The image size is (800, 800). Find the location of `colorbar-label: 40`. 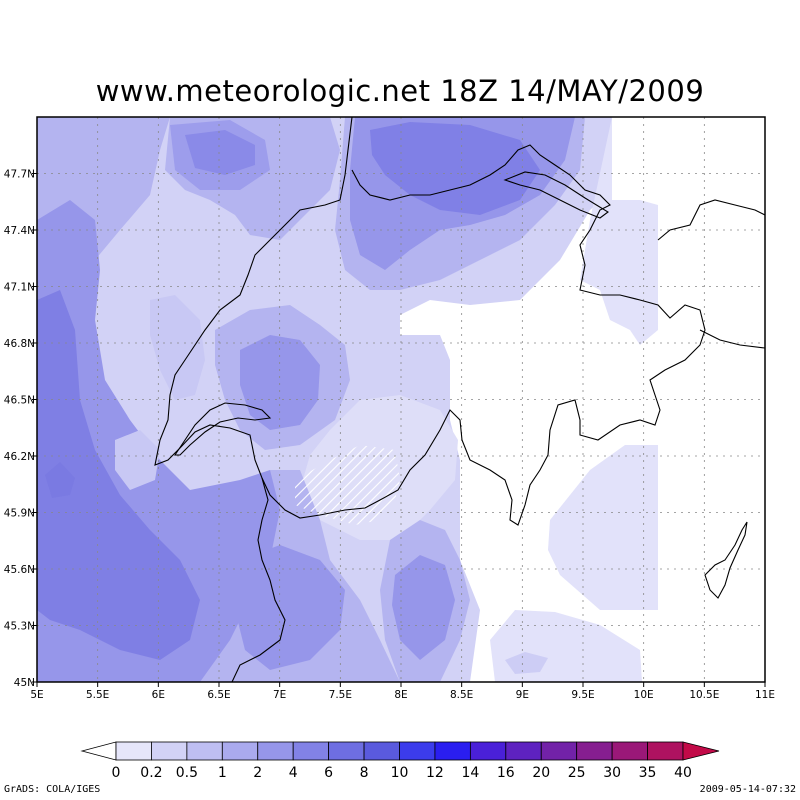

colorbar-label: 40 is located at coordinates (683, 773).